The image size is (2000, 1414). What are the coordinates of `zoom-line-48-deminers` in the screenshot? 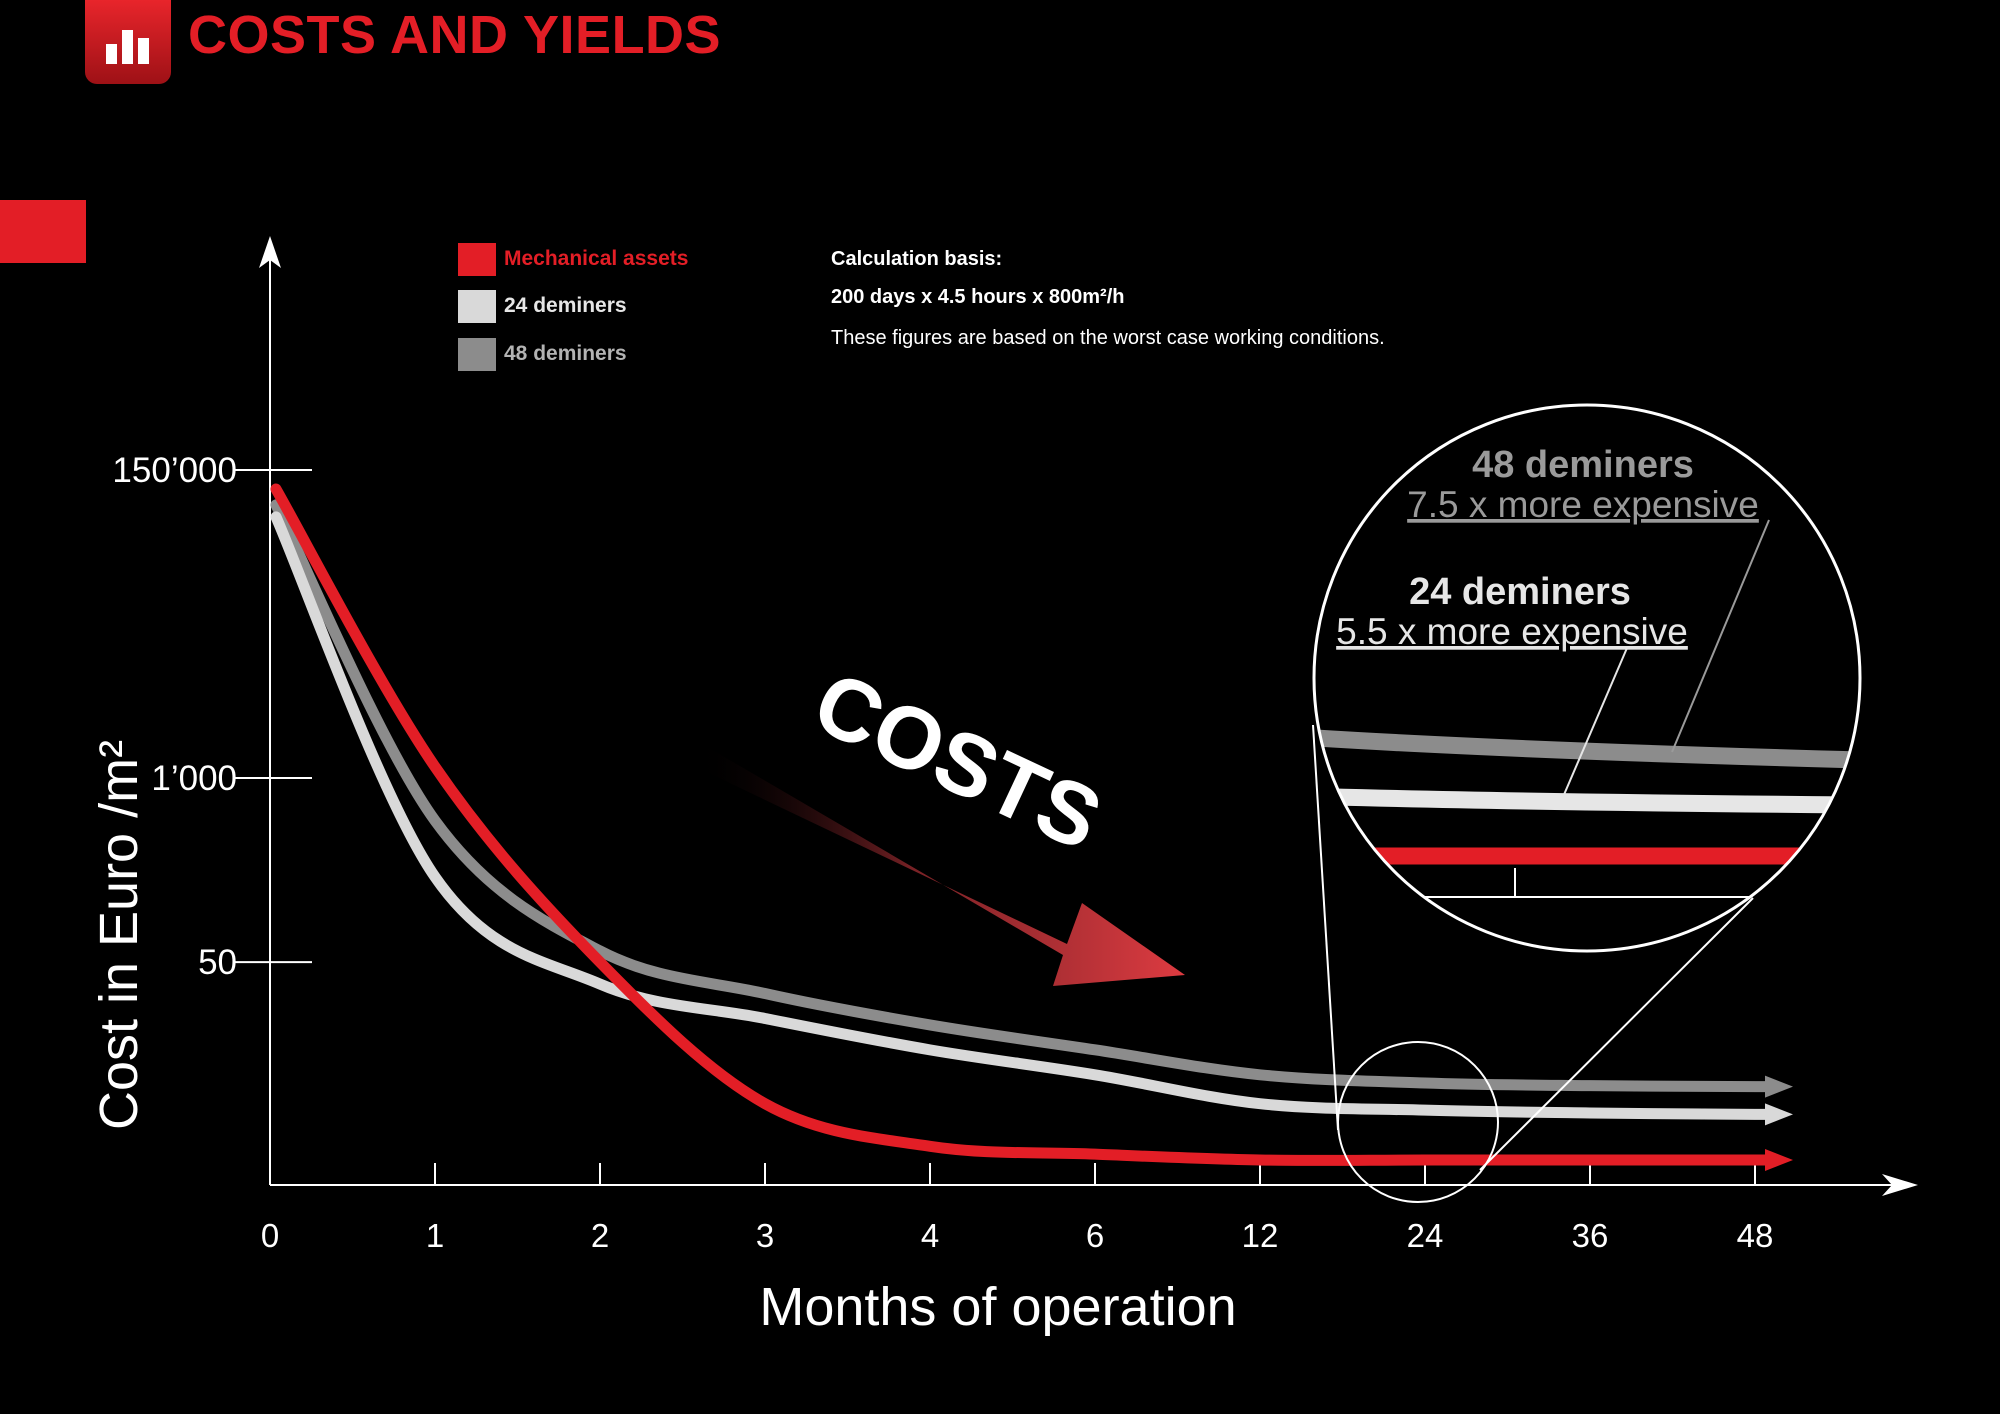 It's located at (1587, 748).